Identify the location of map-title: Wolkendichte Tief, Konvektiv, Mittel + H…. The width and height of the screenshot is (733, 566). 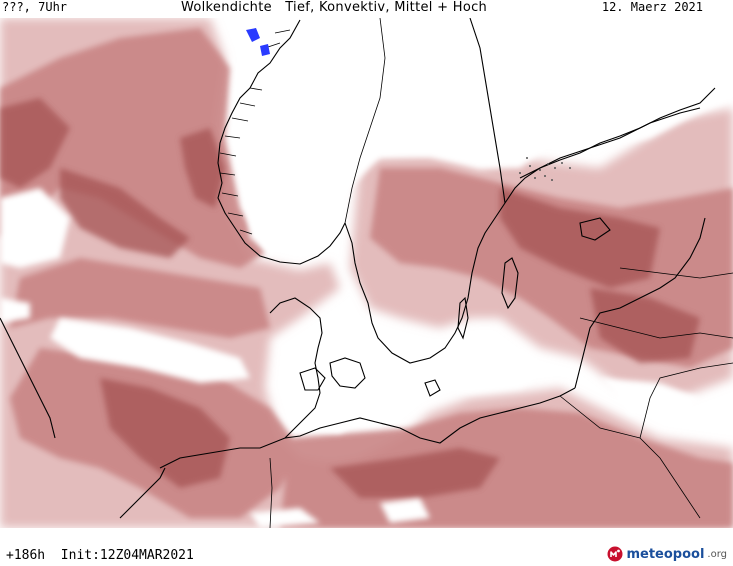
(334, 7).